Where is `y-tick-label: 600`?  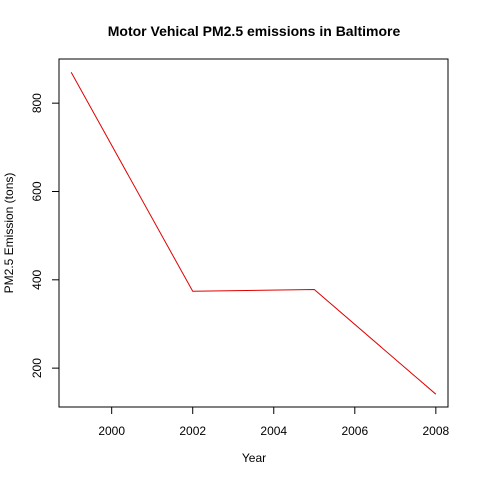
y-tick-label: 600 is located at coordinates (37, 191).